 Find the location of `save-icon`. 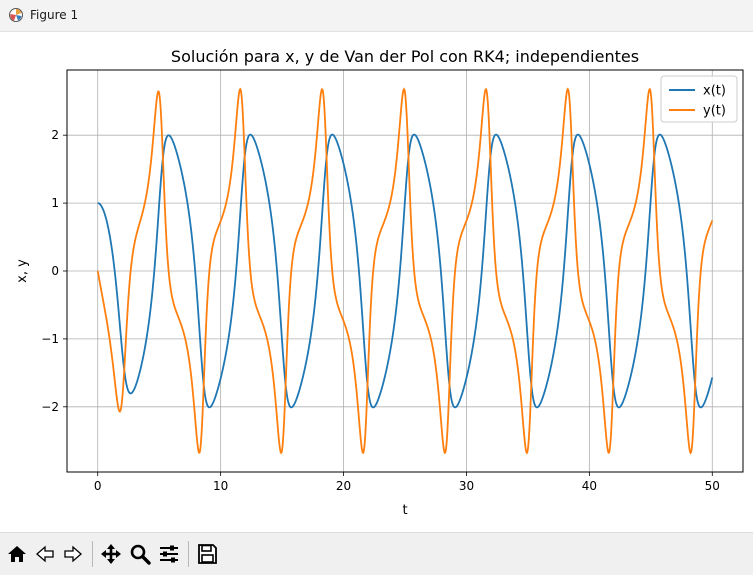

save-icon is located at coordinates (207, 554).